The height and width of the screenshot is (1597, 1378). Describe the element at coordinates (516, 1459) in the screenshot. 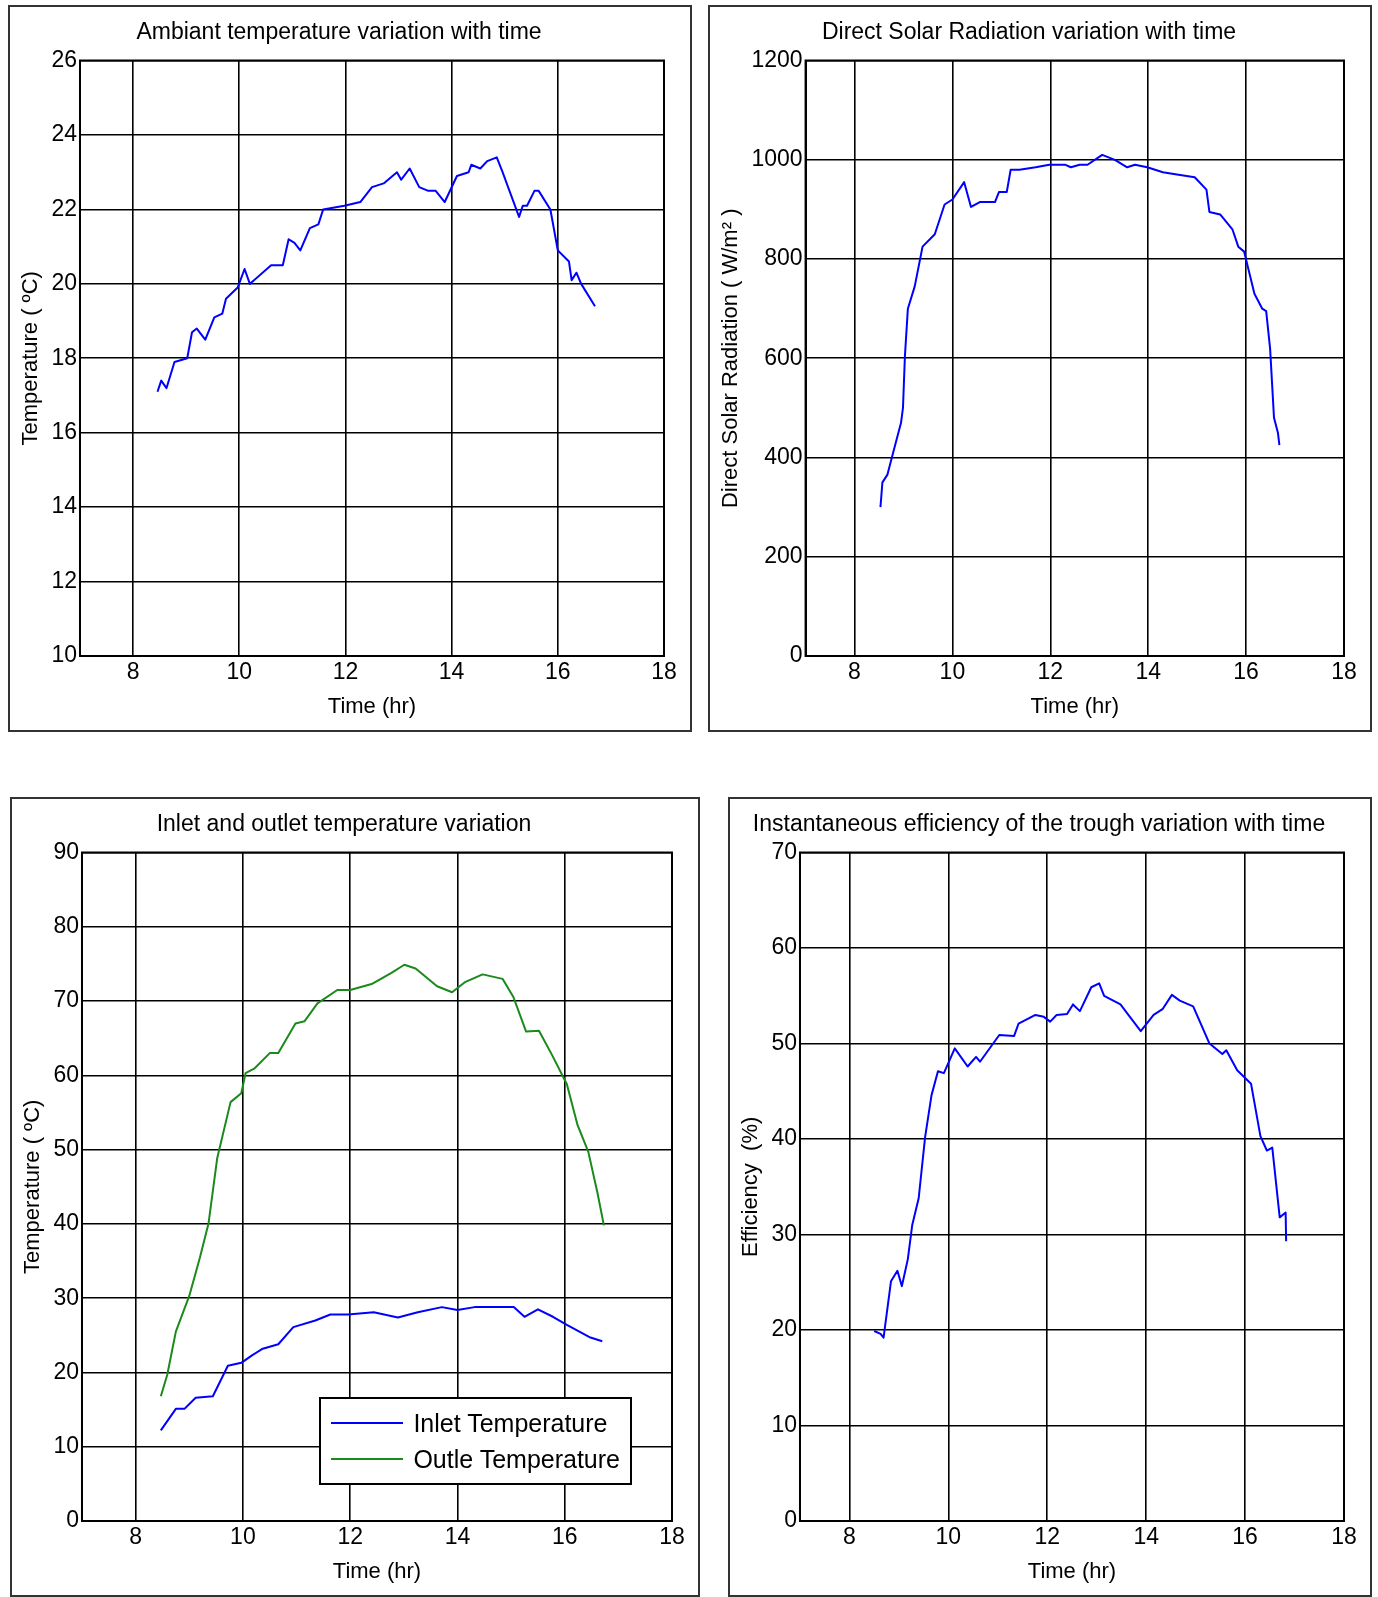

I see `legend-label: Outle Temperature` at that location.